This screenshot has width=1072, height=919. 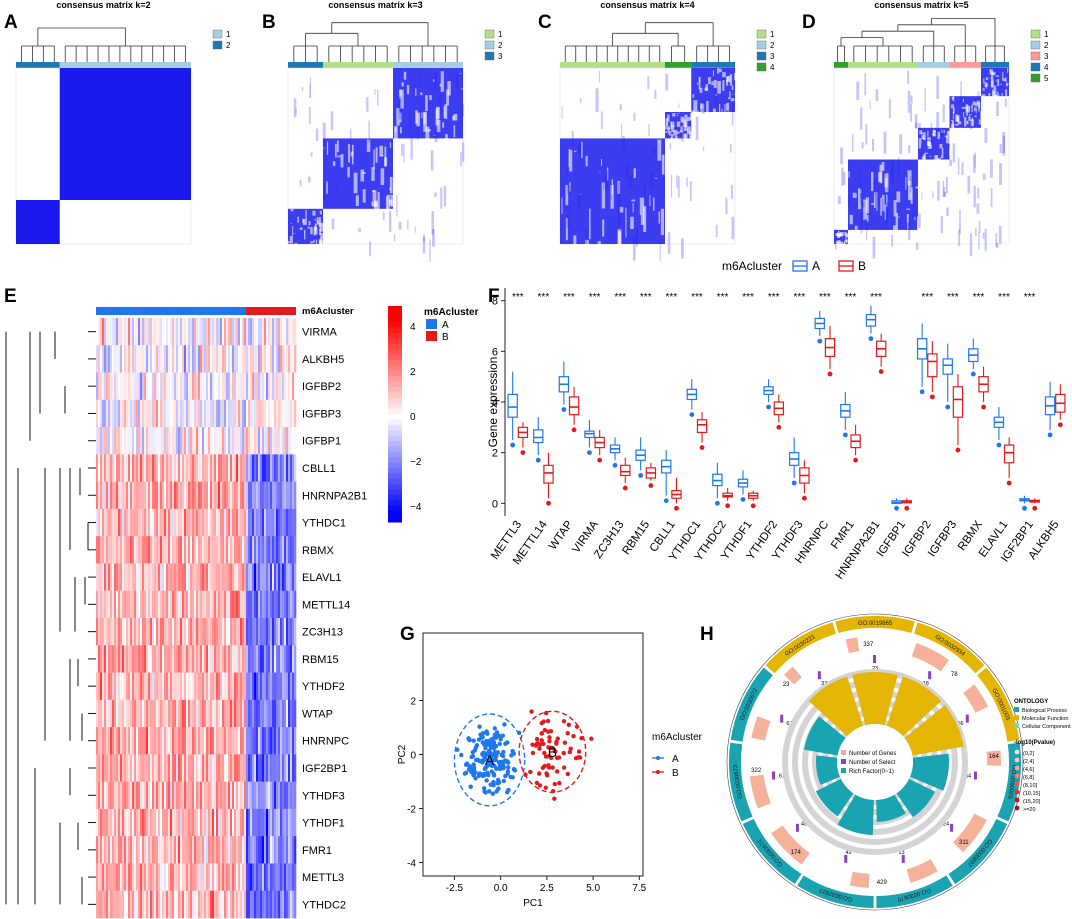 I want to click on legend-label: 1, so click(x=228, y=34).